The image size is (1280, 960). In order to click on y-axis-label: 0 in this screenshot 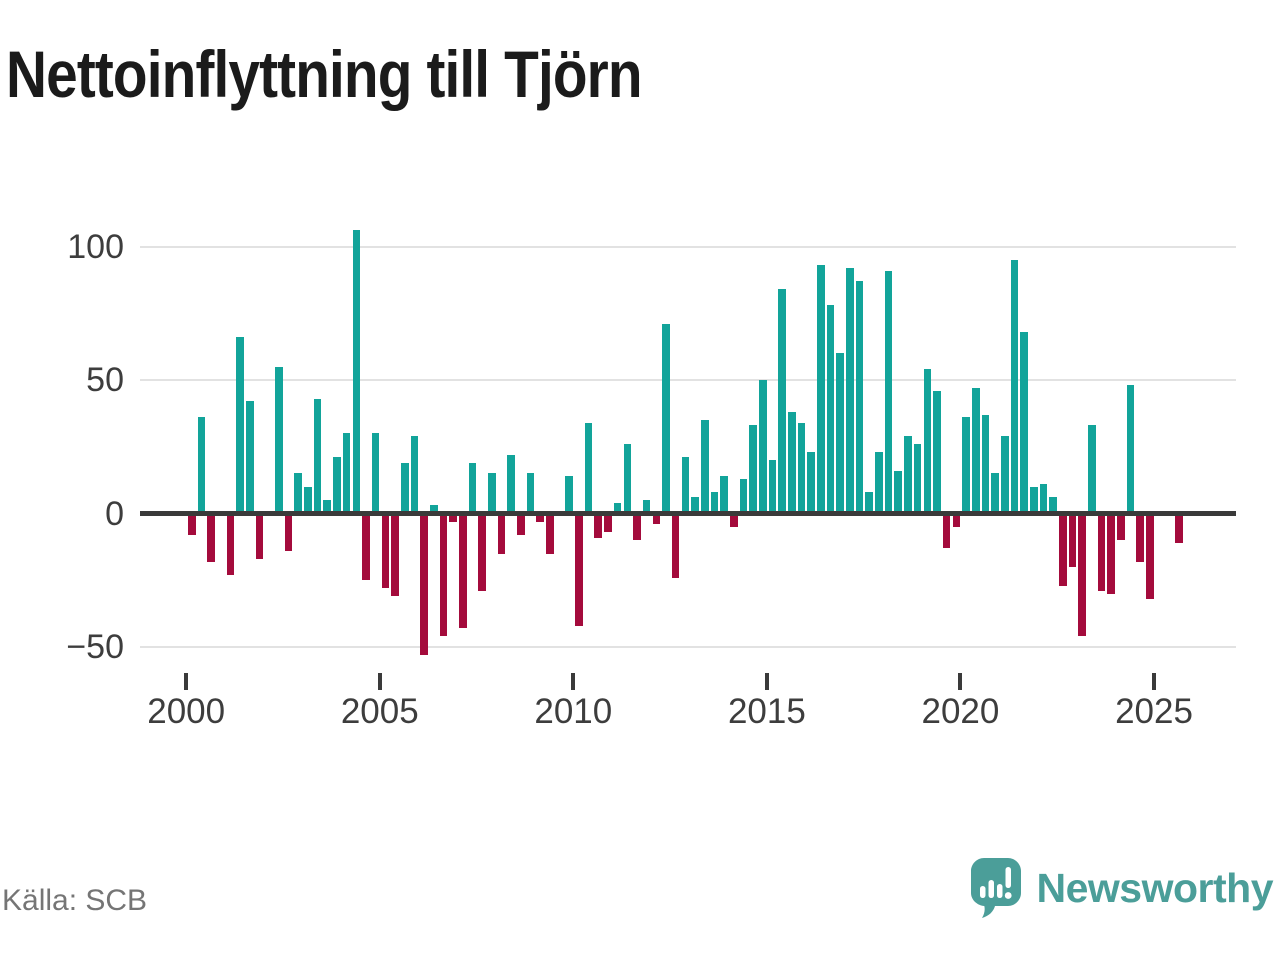, I will do `click(114, 513)`.